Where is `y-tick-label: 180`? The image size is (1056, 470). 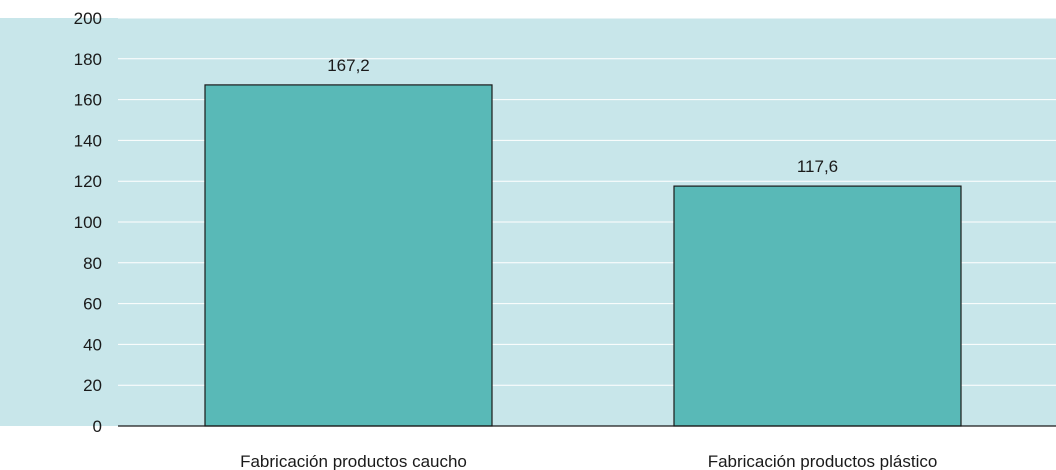
y-tick-label: 180 is located at coordinates (88, 59).